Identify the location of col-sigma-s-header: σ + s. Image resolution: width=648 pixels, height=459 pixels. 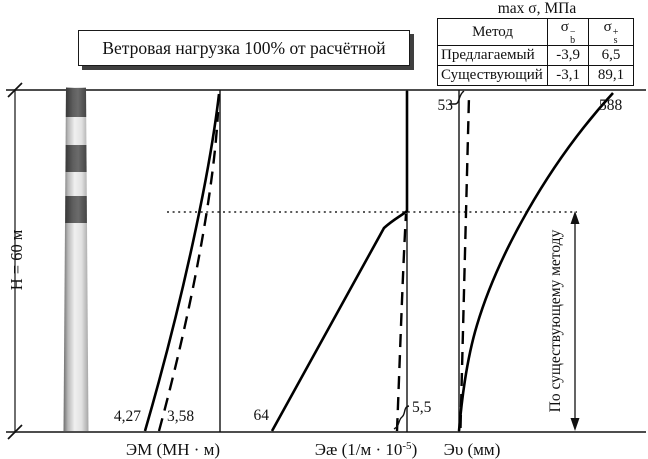
(611, 32).